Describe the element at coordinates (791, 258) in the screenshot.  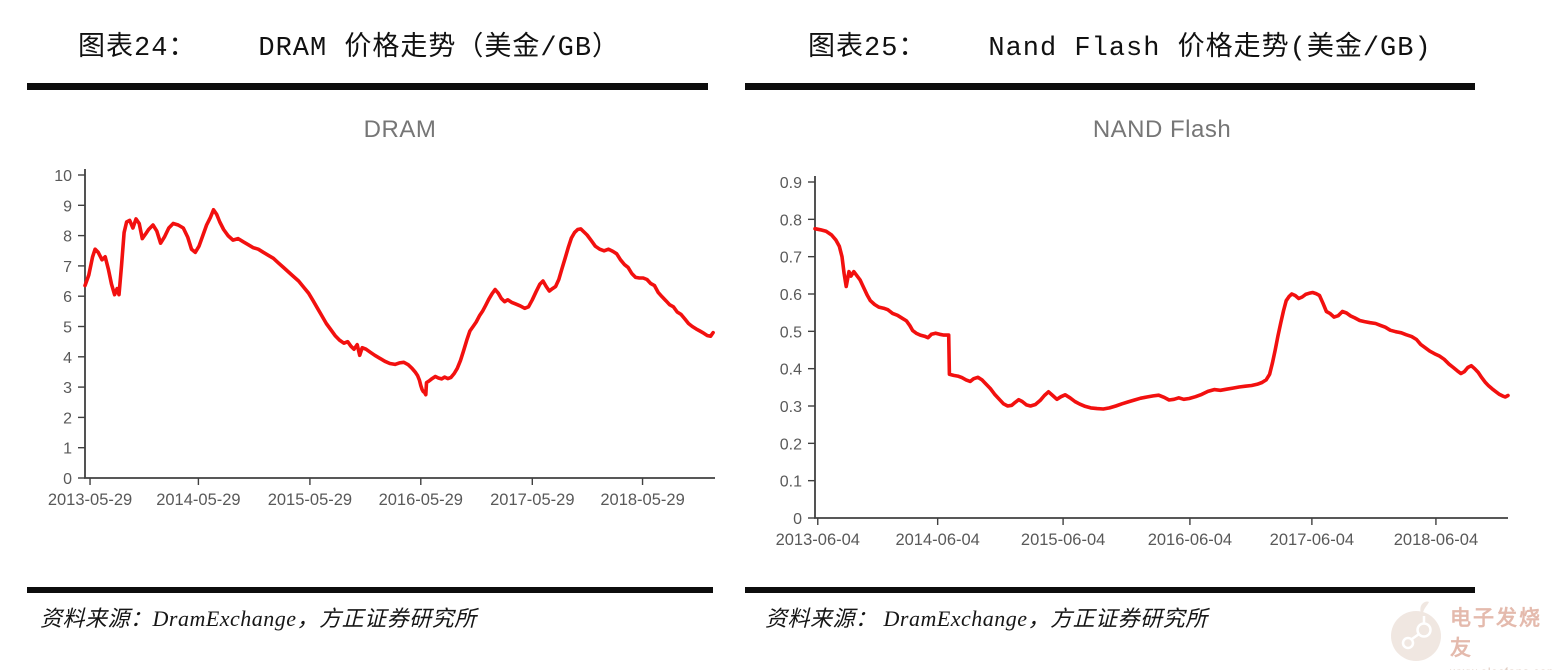
I see `svg-text: 0.7` at that location.